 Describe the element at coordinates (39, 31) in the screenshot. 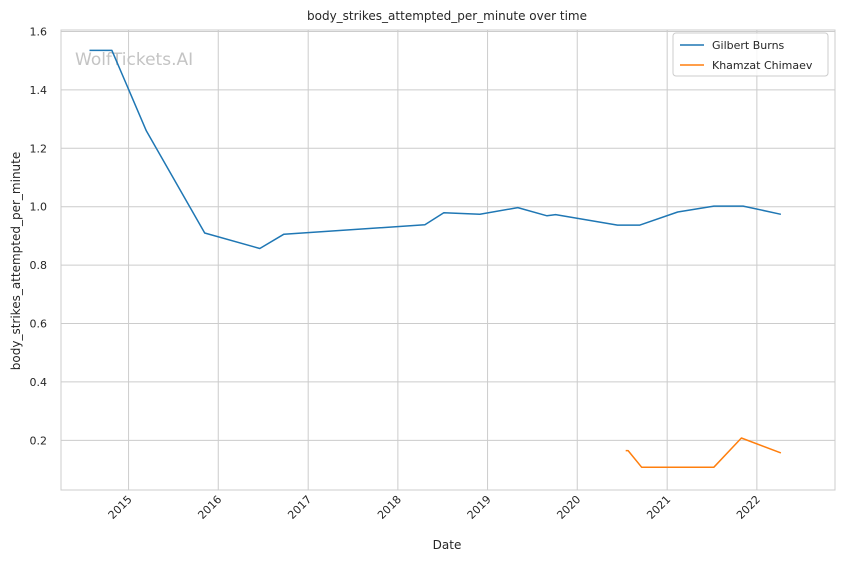

I see `y-tick-label: 1.6` at that location.